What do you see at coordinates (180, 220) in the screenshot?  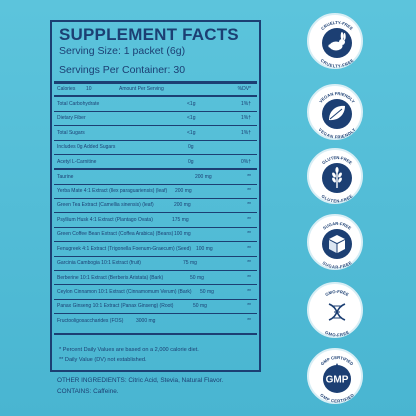 I see `ingredient-amount: 175 mg` at bounding box center [180, 220].